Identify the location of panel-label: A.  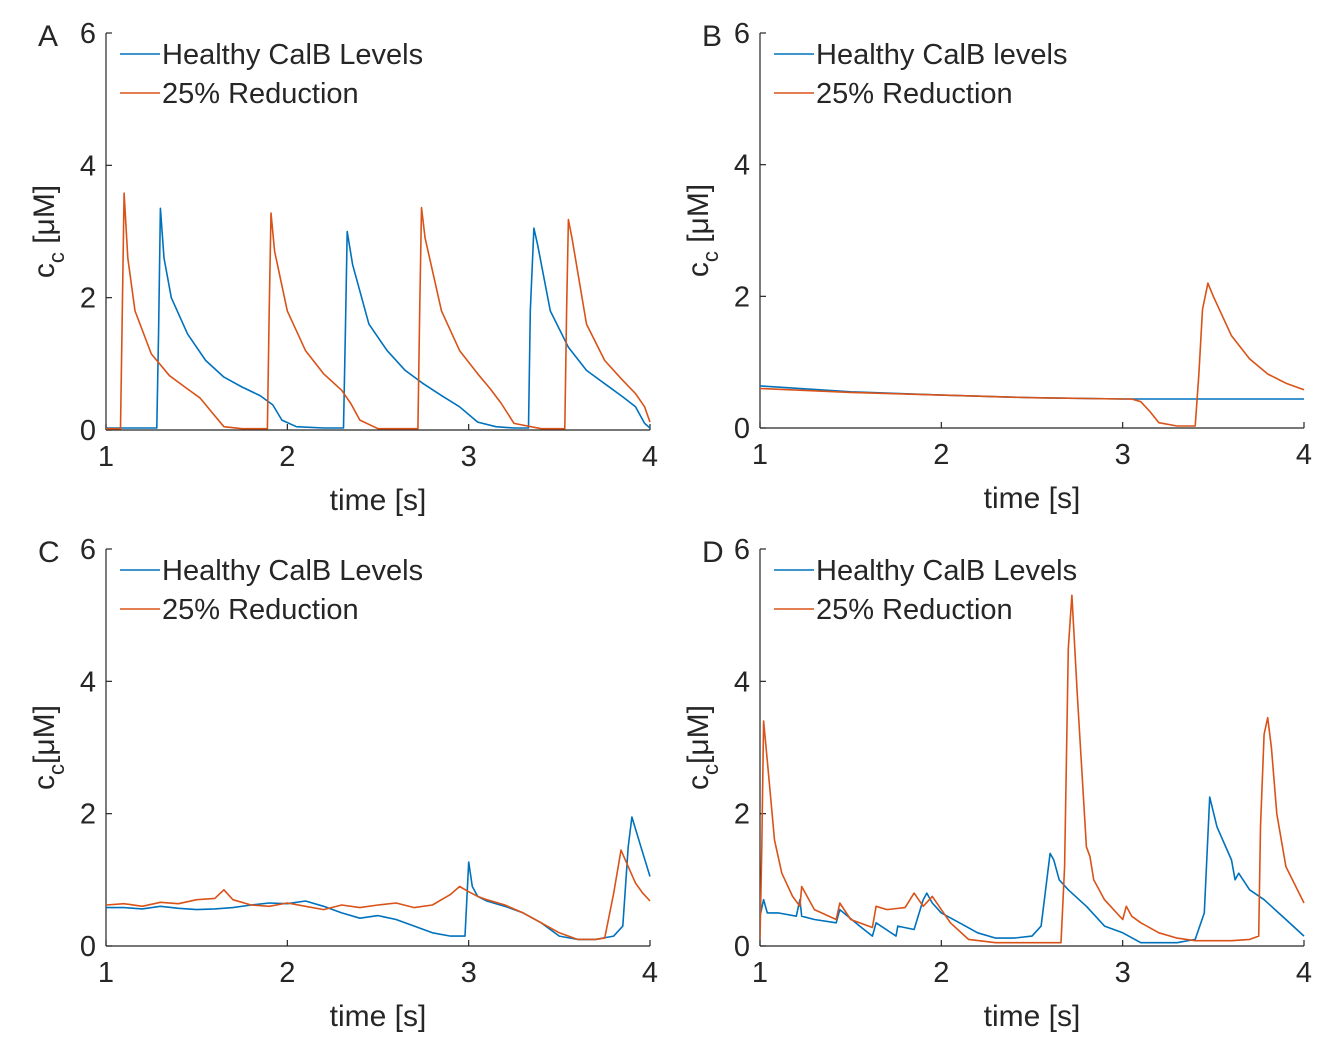
(48, 36).